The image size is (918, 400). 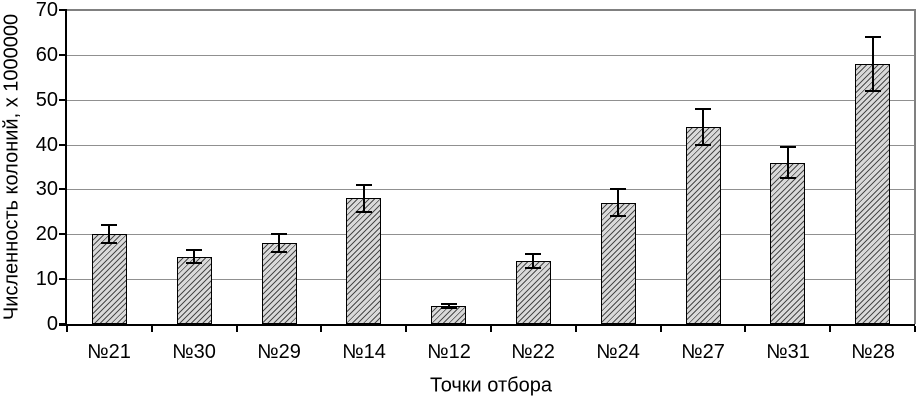 What do you see at coordinates (46, 100) in the screenshot?
I see `y-tick-label: 50` at bounding box center [46, 100].